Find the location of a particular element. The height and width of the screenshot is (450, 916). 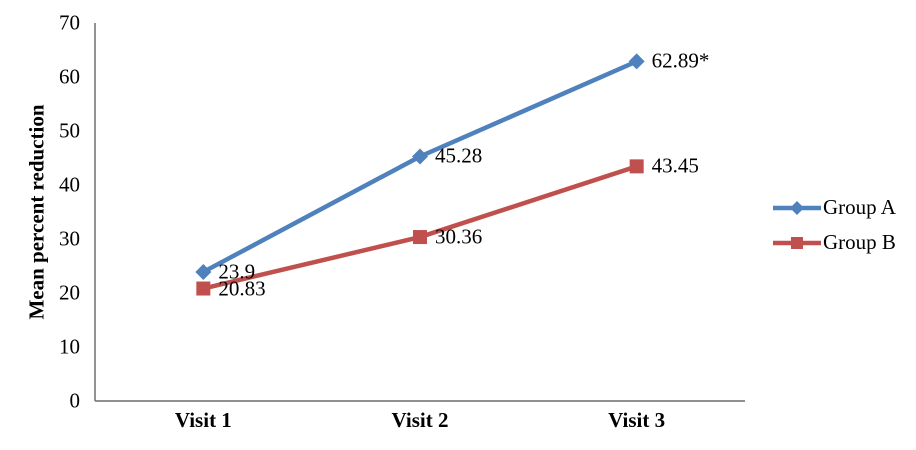

x-category-label: Visit 3 is located at coordinates (637, 420).